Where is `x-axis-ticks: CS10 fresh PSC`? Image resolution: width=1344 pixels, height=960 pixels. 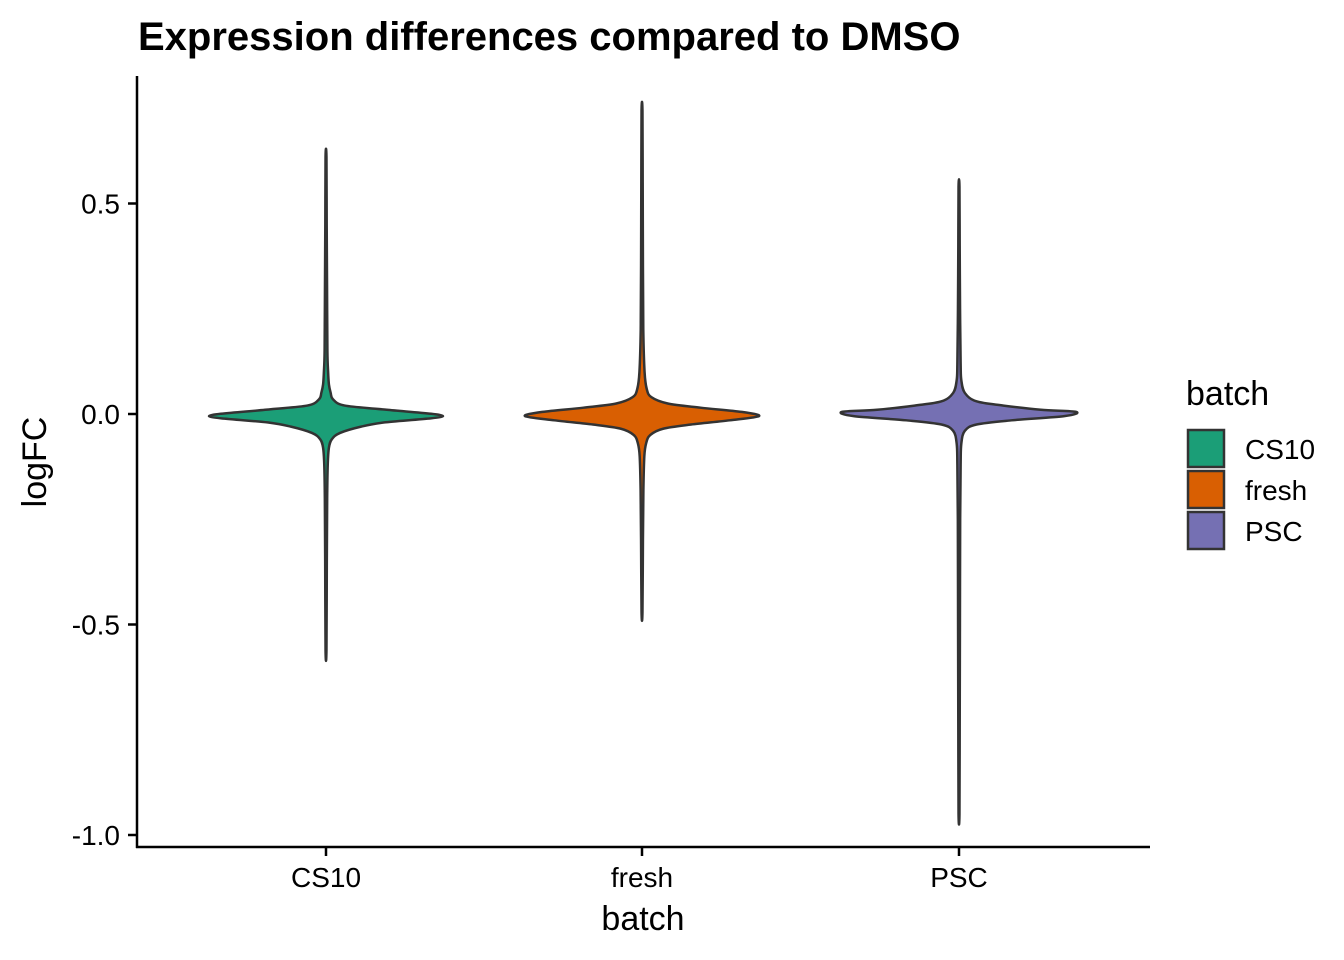 x-axis-ticks: CS10 fresh PSC is located at coordinates (639, 870).